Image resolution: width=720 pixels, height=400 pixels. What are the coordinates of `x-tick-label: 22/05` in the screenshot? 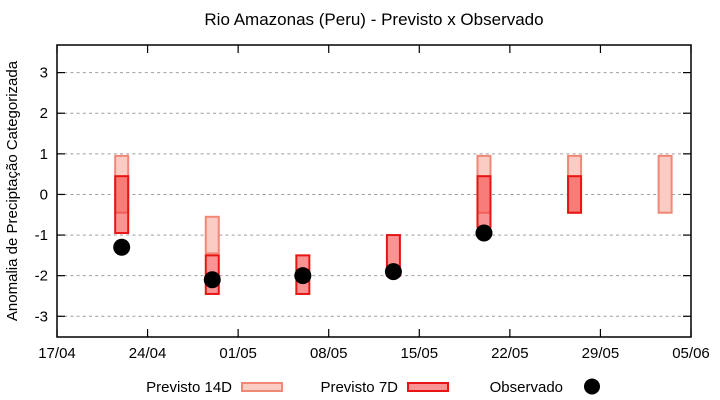 It's located at (510, 353).